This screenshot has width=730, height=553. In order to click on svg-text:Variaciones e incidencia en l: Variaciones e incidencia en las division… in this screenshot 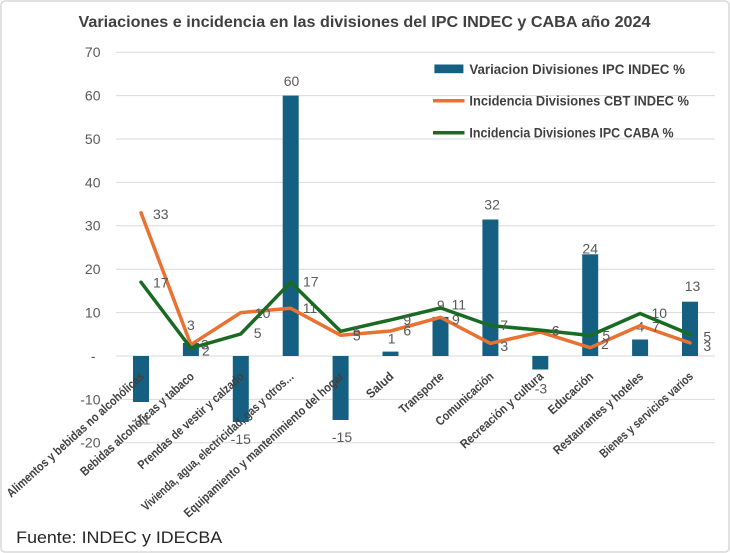, I will do `click(365, 22)`.